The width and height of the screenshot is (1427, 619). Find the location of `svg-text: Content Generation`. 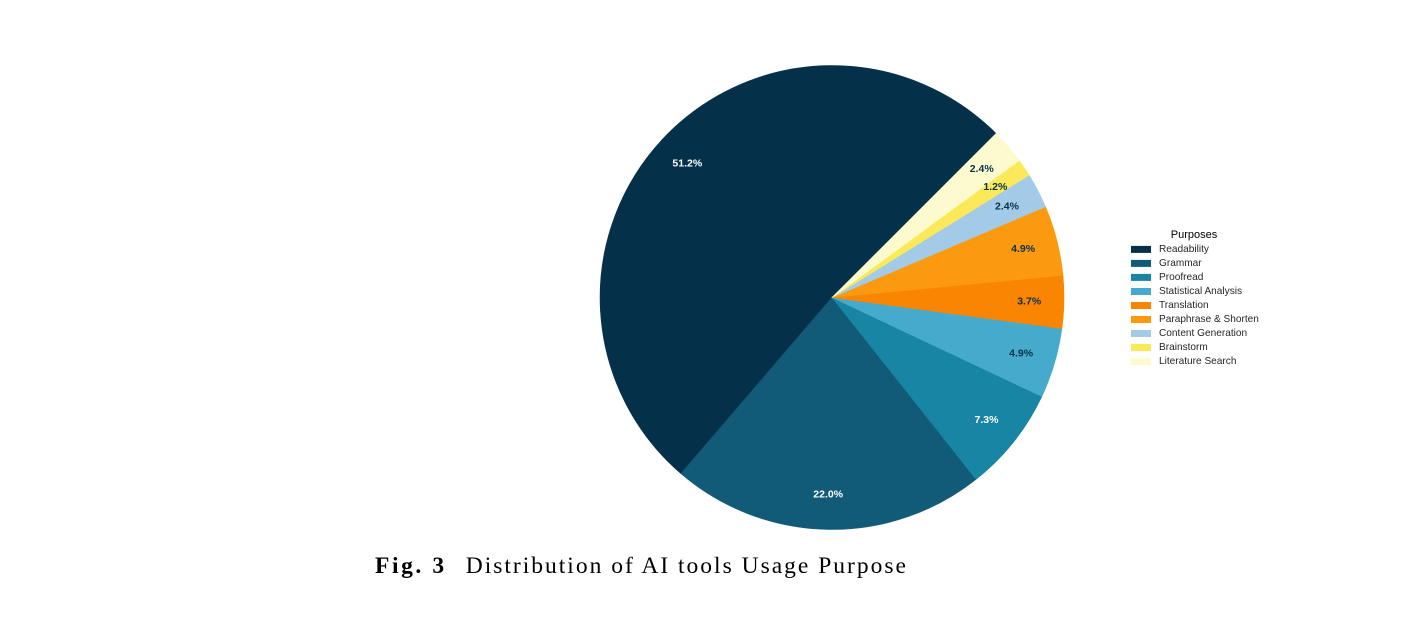

svg-text: Content Generation is located at coordinates (1203, 333).